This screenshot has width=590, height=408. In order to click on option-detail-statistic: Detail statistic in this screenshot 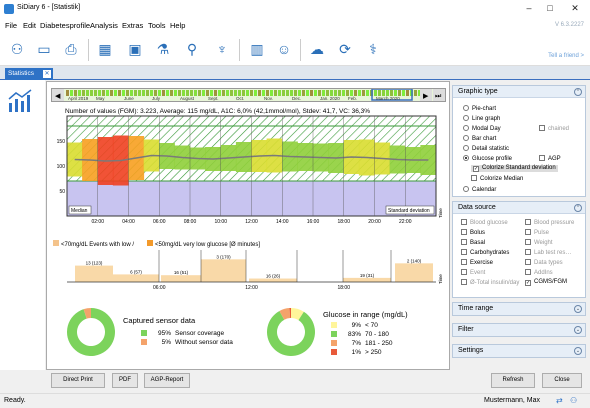, I will do `click(486, 148)`.